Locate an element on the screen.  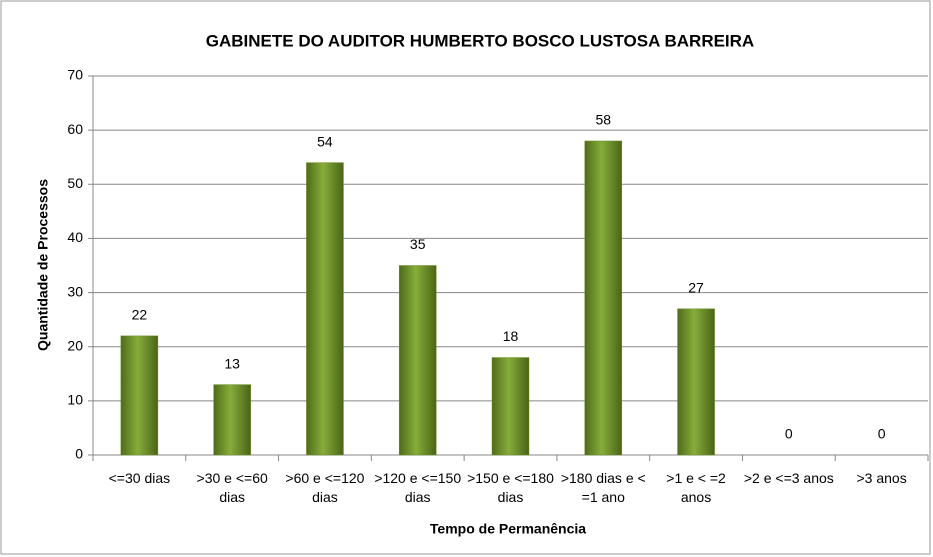
x-tick-label: >150 e <=180 dias is located at coordinates (510, 487).